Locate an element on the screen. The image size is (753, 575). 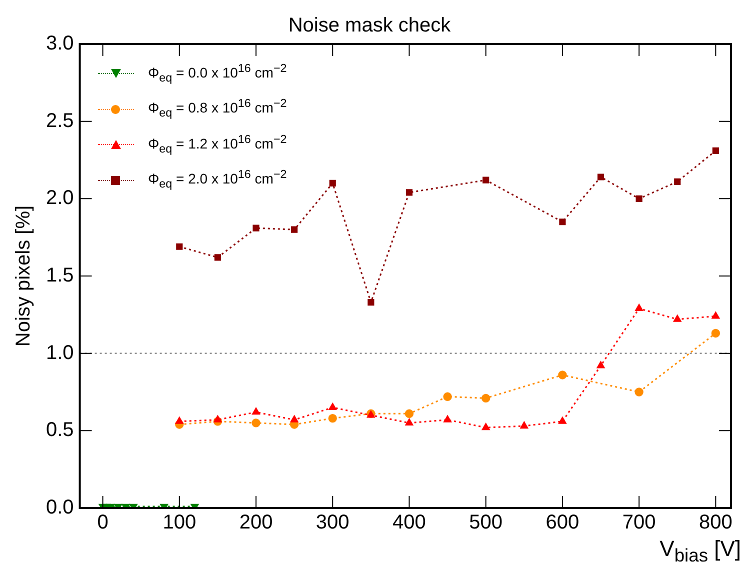
x-tick-label: 200 is located at coordinates (256, 523).